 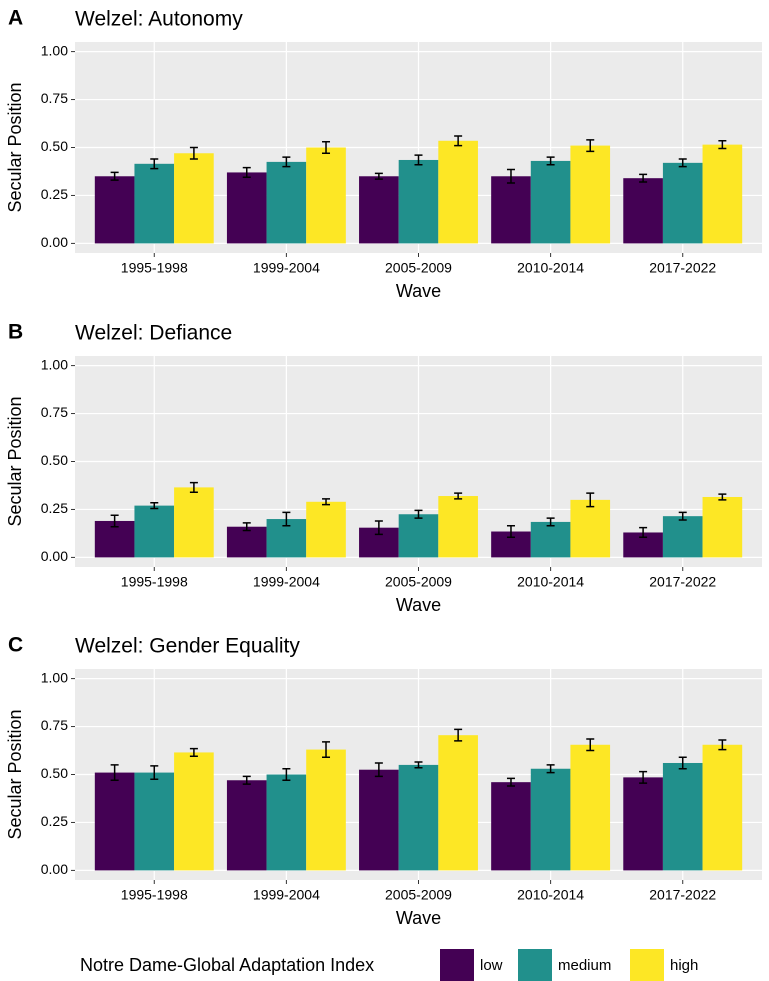 What do you see at coordinates (491, 965) in the screenshot?
I see `legend-label: low` at bounding box center [491, 965].